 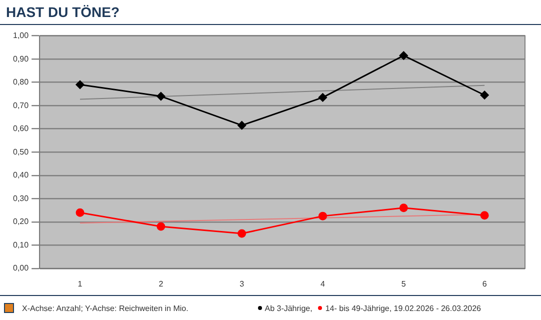 What do you see at coordinates (21, 221) in the screenshot?
I see `y-tick-label: 0,20` at bounding box center [21, 221].